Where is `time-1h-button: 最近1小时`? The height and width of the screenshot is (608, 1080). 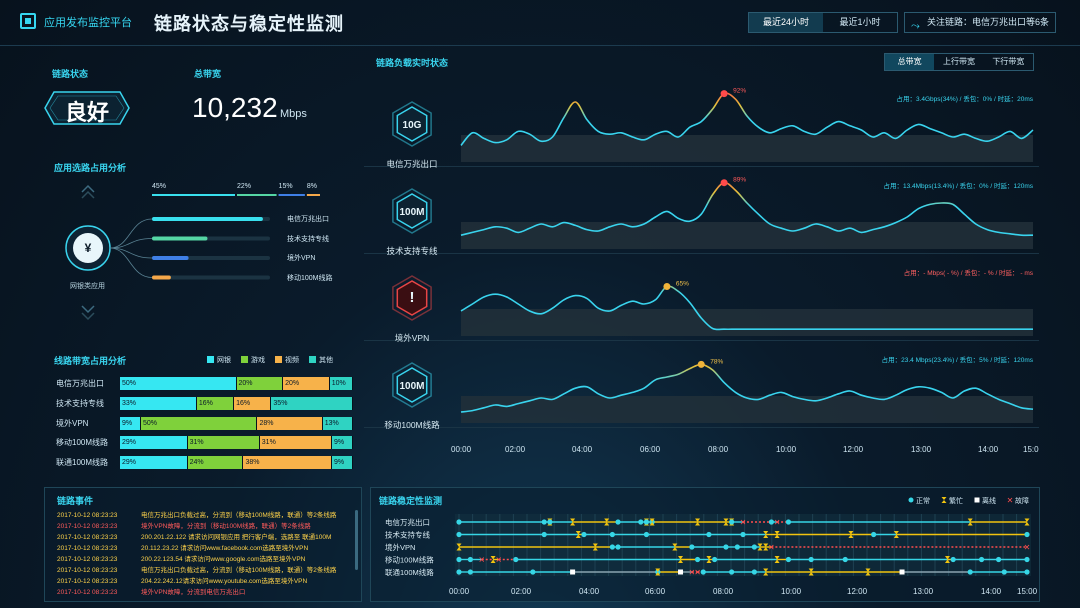 time-1h-button: 最近1小时 is located at coordinates (860, 22).